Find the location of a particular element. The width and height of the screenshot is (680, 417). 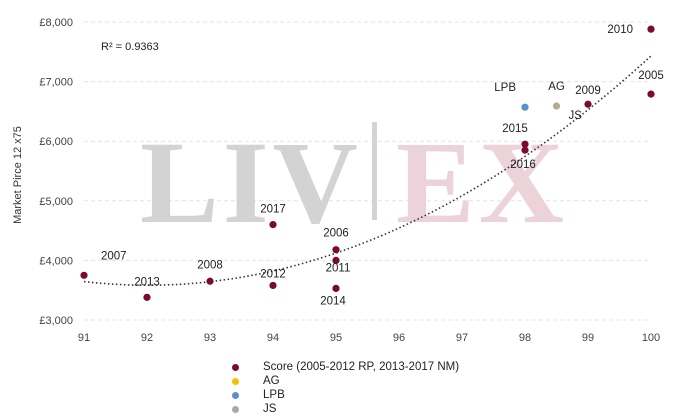

legend-label: AG is located at coordinates (271, 381).